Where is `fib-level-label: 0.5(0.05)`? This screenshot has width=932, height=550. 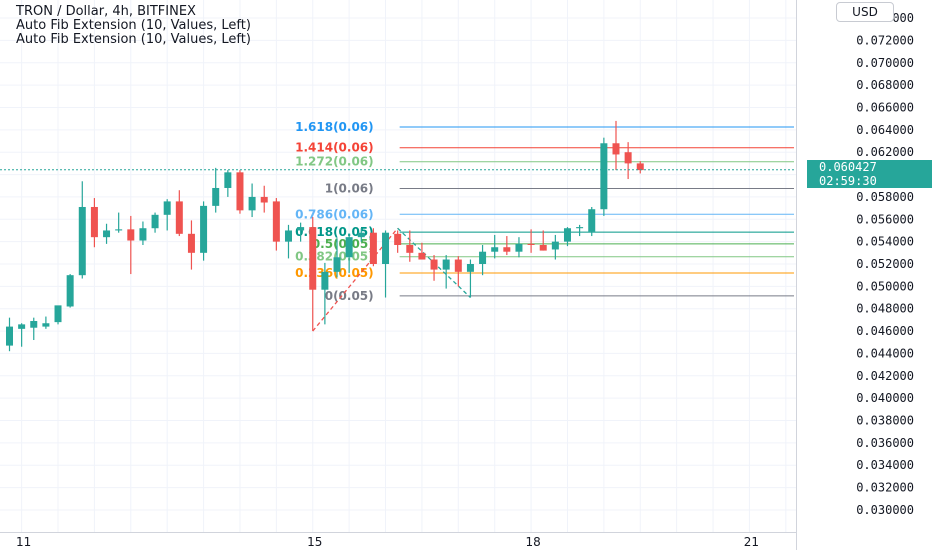 fib-level-label: 0.5(0.05) is located at coordinates (343, 244).